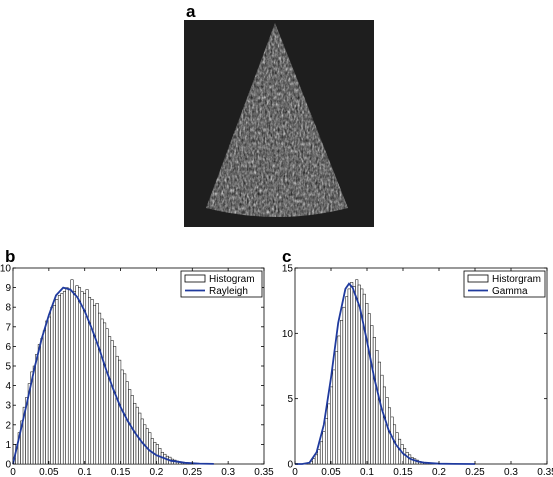 Image resolution: width=553 pixels, height=477 pixels. What do you see at coordinates (510, 291) in the screenshot?
I see `legend-label-curve: Gamma` at bounding box center [510, 291].